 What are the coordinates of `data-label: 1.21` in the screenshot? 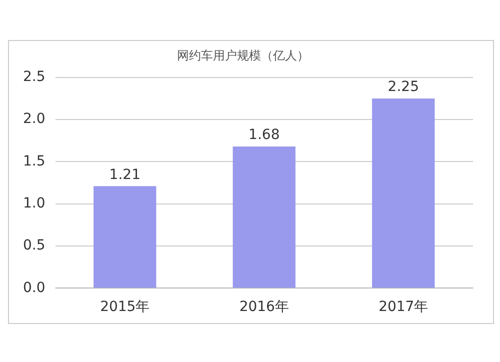 It's located at (124, 174).